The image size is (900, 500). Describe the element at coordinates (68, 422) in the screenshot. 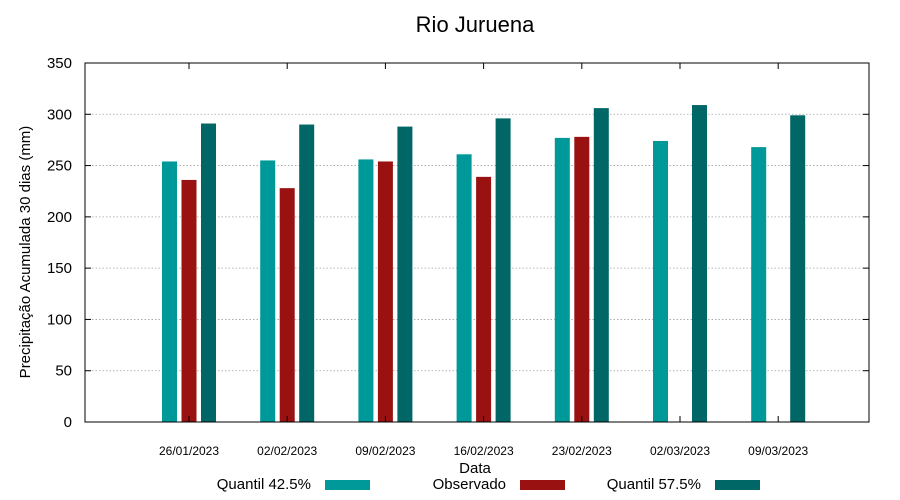

I see `y-tick-label: 0` at that location.